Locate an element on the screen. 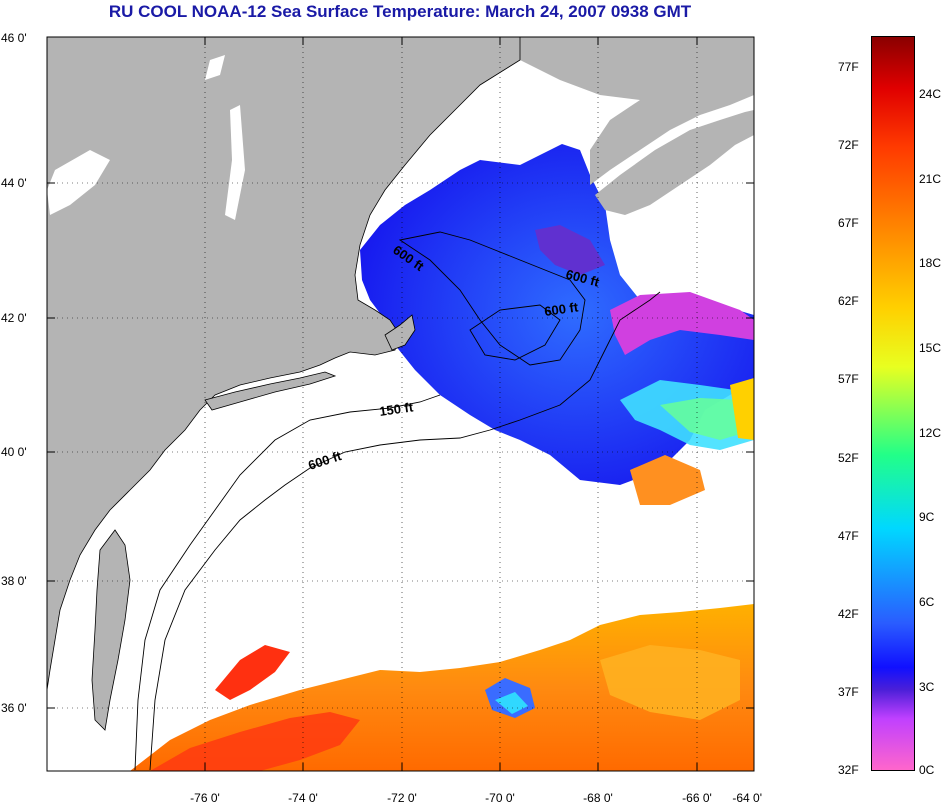 Image resolution: width=944 pixels, height=809 pixels. delmarva-peninsula is located at coordinates (111, 630).